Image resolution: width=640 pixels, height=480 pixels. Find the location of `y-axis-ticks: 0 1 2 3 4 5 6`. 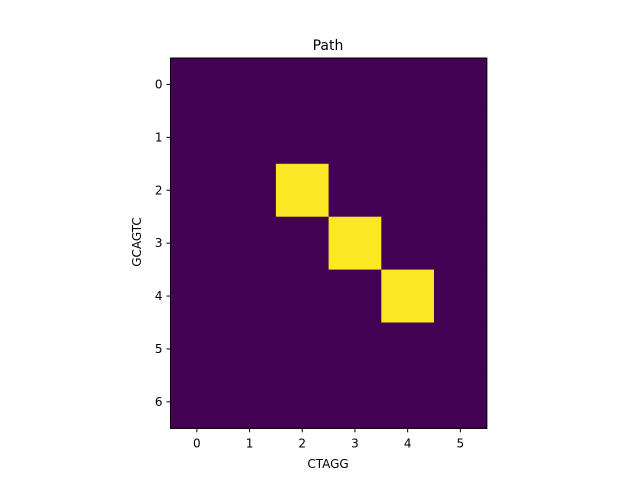

y-axis-ticks: 0 1 2 3 4 5 6 is located at coordinates (163, 243).